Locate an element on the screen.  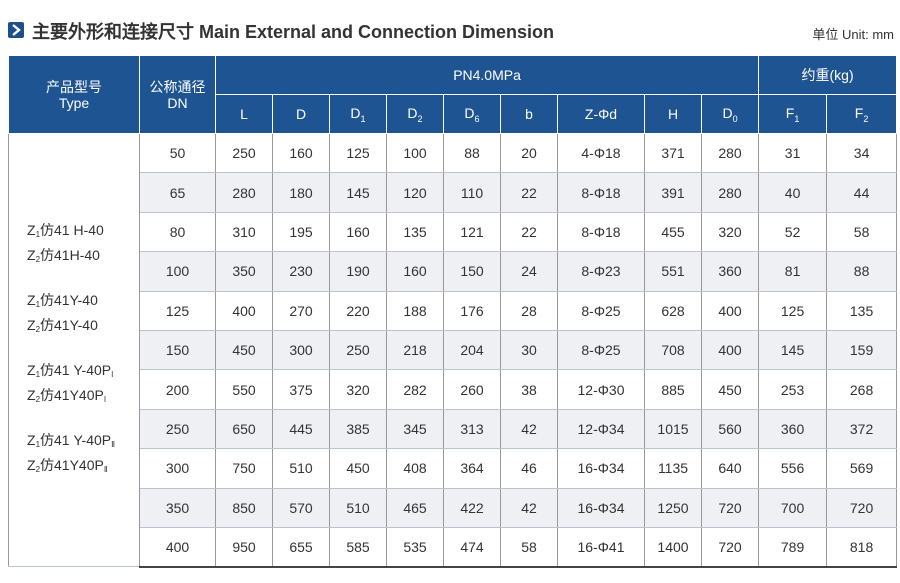
table-cell: 551 is located at coordinates (673, 271).